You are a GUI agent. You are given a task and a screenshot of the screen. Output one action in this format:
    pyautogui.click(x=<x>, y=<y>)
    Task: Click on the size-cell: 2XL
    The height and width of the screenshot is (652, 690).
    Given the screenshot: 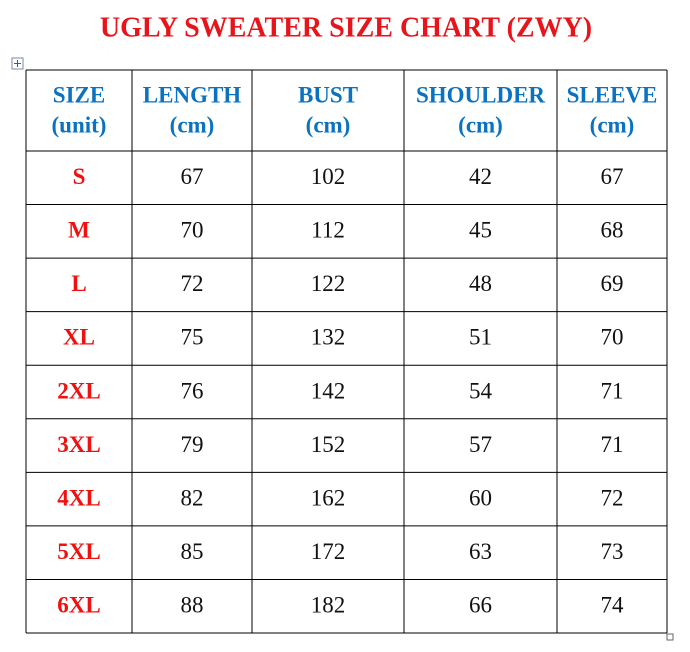 What is the action you would take?
    pyautogui.click(x=78, y=390)
    